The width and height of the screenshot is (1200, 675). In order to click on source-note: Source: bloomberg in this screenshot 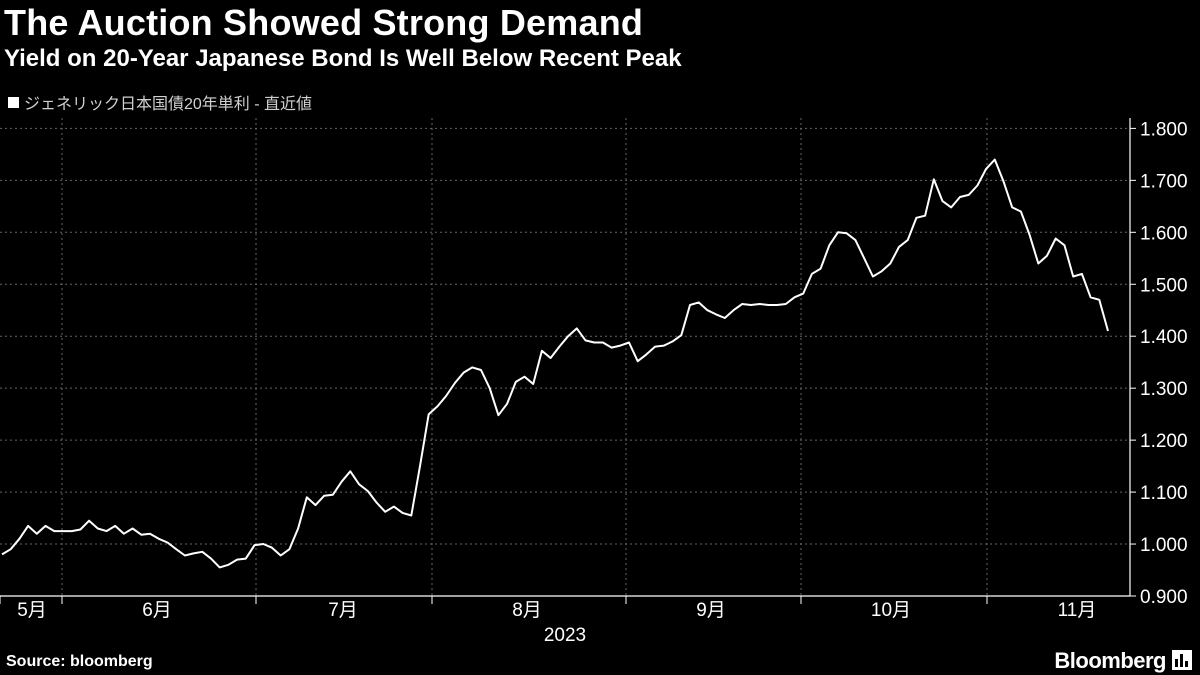, I will do `click(79, 661)`.